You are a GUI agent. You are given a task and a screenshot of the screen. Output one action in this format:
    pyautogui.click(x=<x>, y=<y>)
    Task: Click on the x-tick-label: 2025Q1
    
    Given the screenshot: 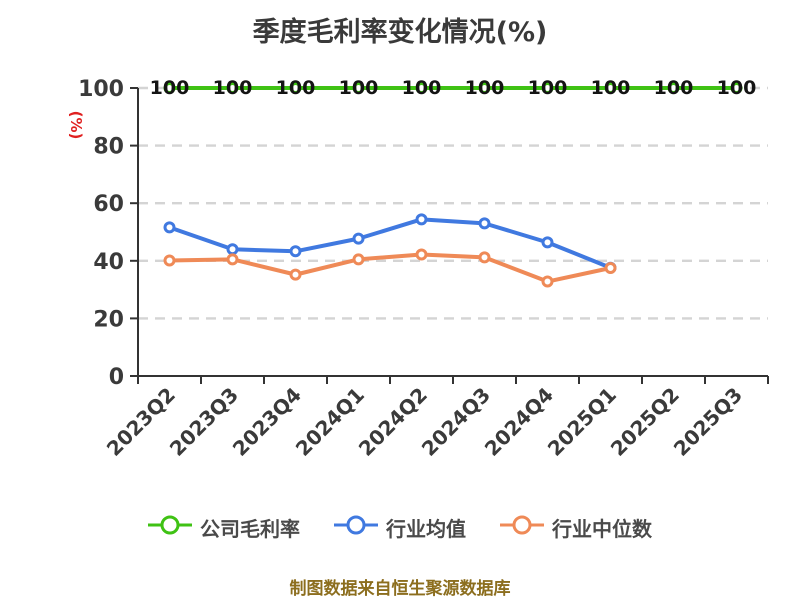 What is the action you would take?
    pyautogui.click(x=582, y=422)
    